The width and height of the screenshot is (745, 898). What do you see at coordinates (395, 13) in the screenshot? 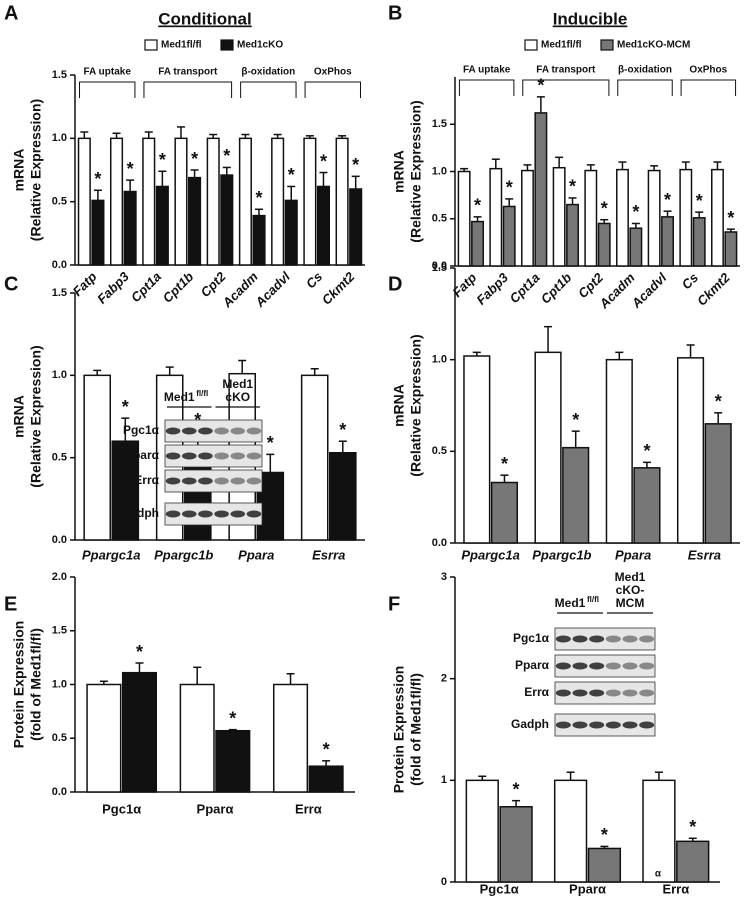
I see `panel-letter: B` at bounding box center [395, 13].